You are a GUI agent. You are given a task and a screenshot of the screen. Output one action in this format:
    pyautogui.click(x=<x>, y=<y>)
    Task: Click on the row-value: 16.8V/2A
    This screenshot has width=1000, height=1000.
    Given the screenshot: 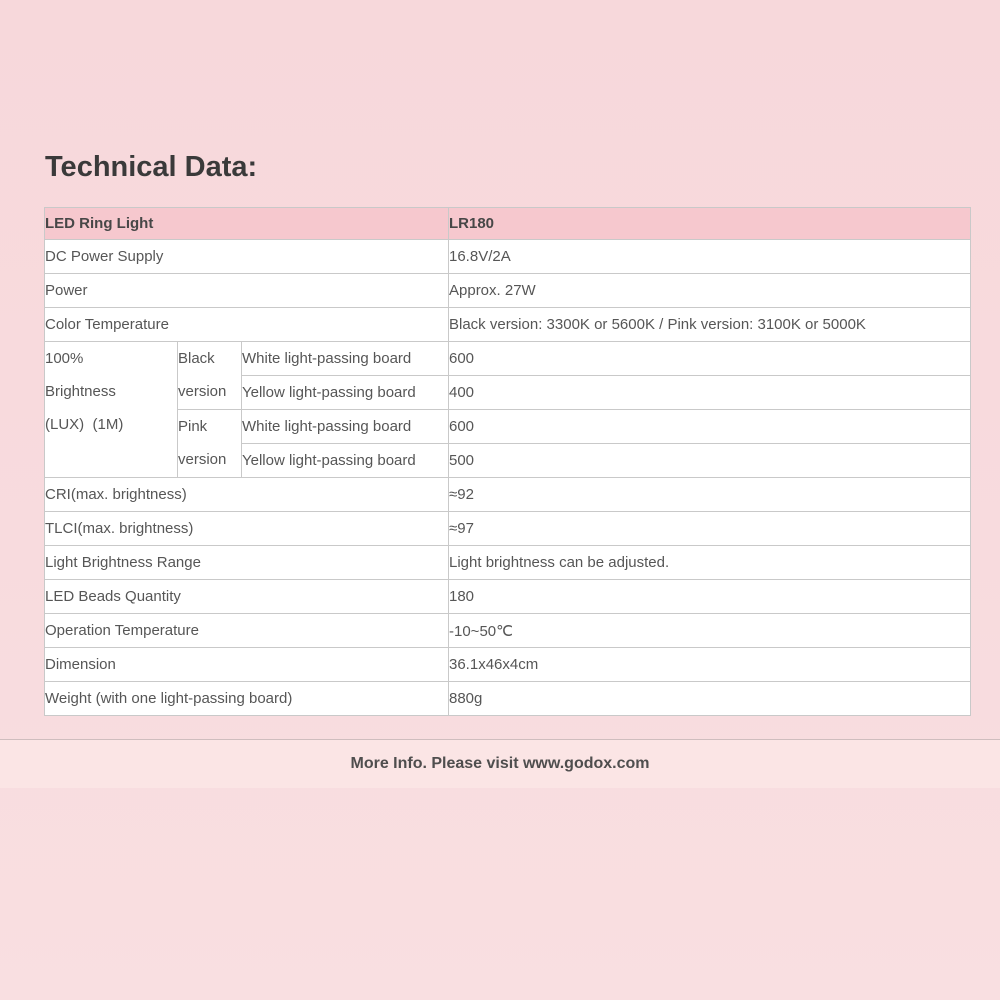 What is the action you would take?
    pyautogui.click(x=709, y=256)
    